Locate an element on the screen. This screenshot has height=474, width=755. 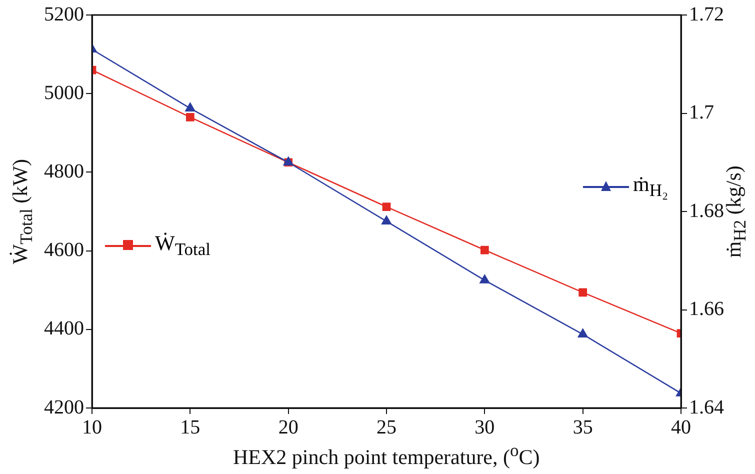
legend-label: ṁ$_{H₂}$ is located at coordinates (650, 186).